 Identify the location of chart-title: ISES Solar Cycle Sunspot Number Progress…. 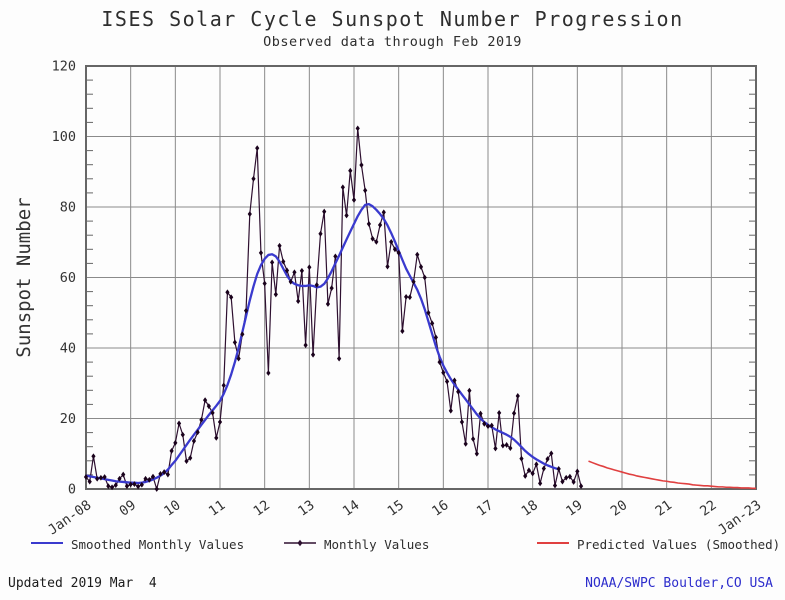
(392, 19).